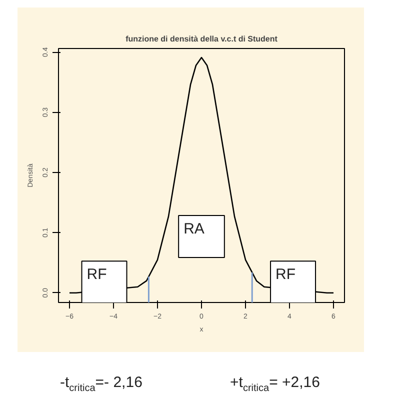 This screenshot has height=410, width=396. What do you see at coordinates (101, 384) in the screenshot?
I see `text: -t$_{critica}$=- 2,16` at bounding box center [101, 384].